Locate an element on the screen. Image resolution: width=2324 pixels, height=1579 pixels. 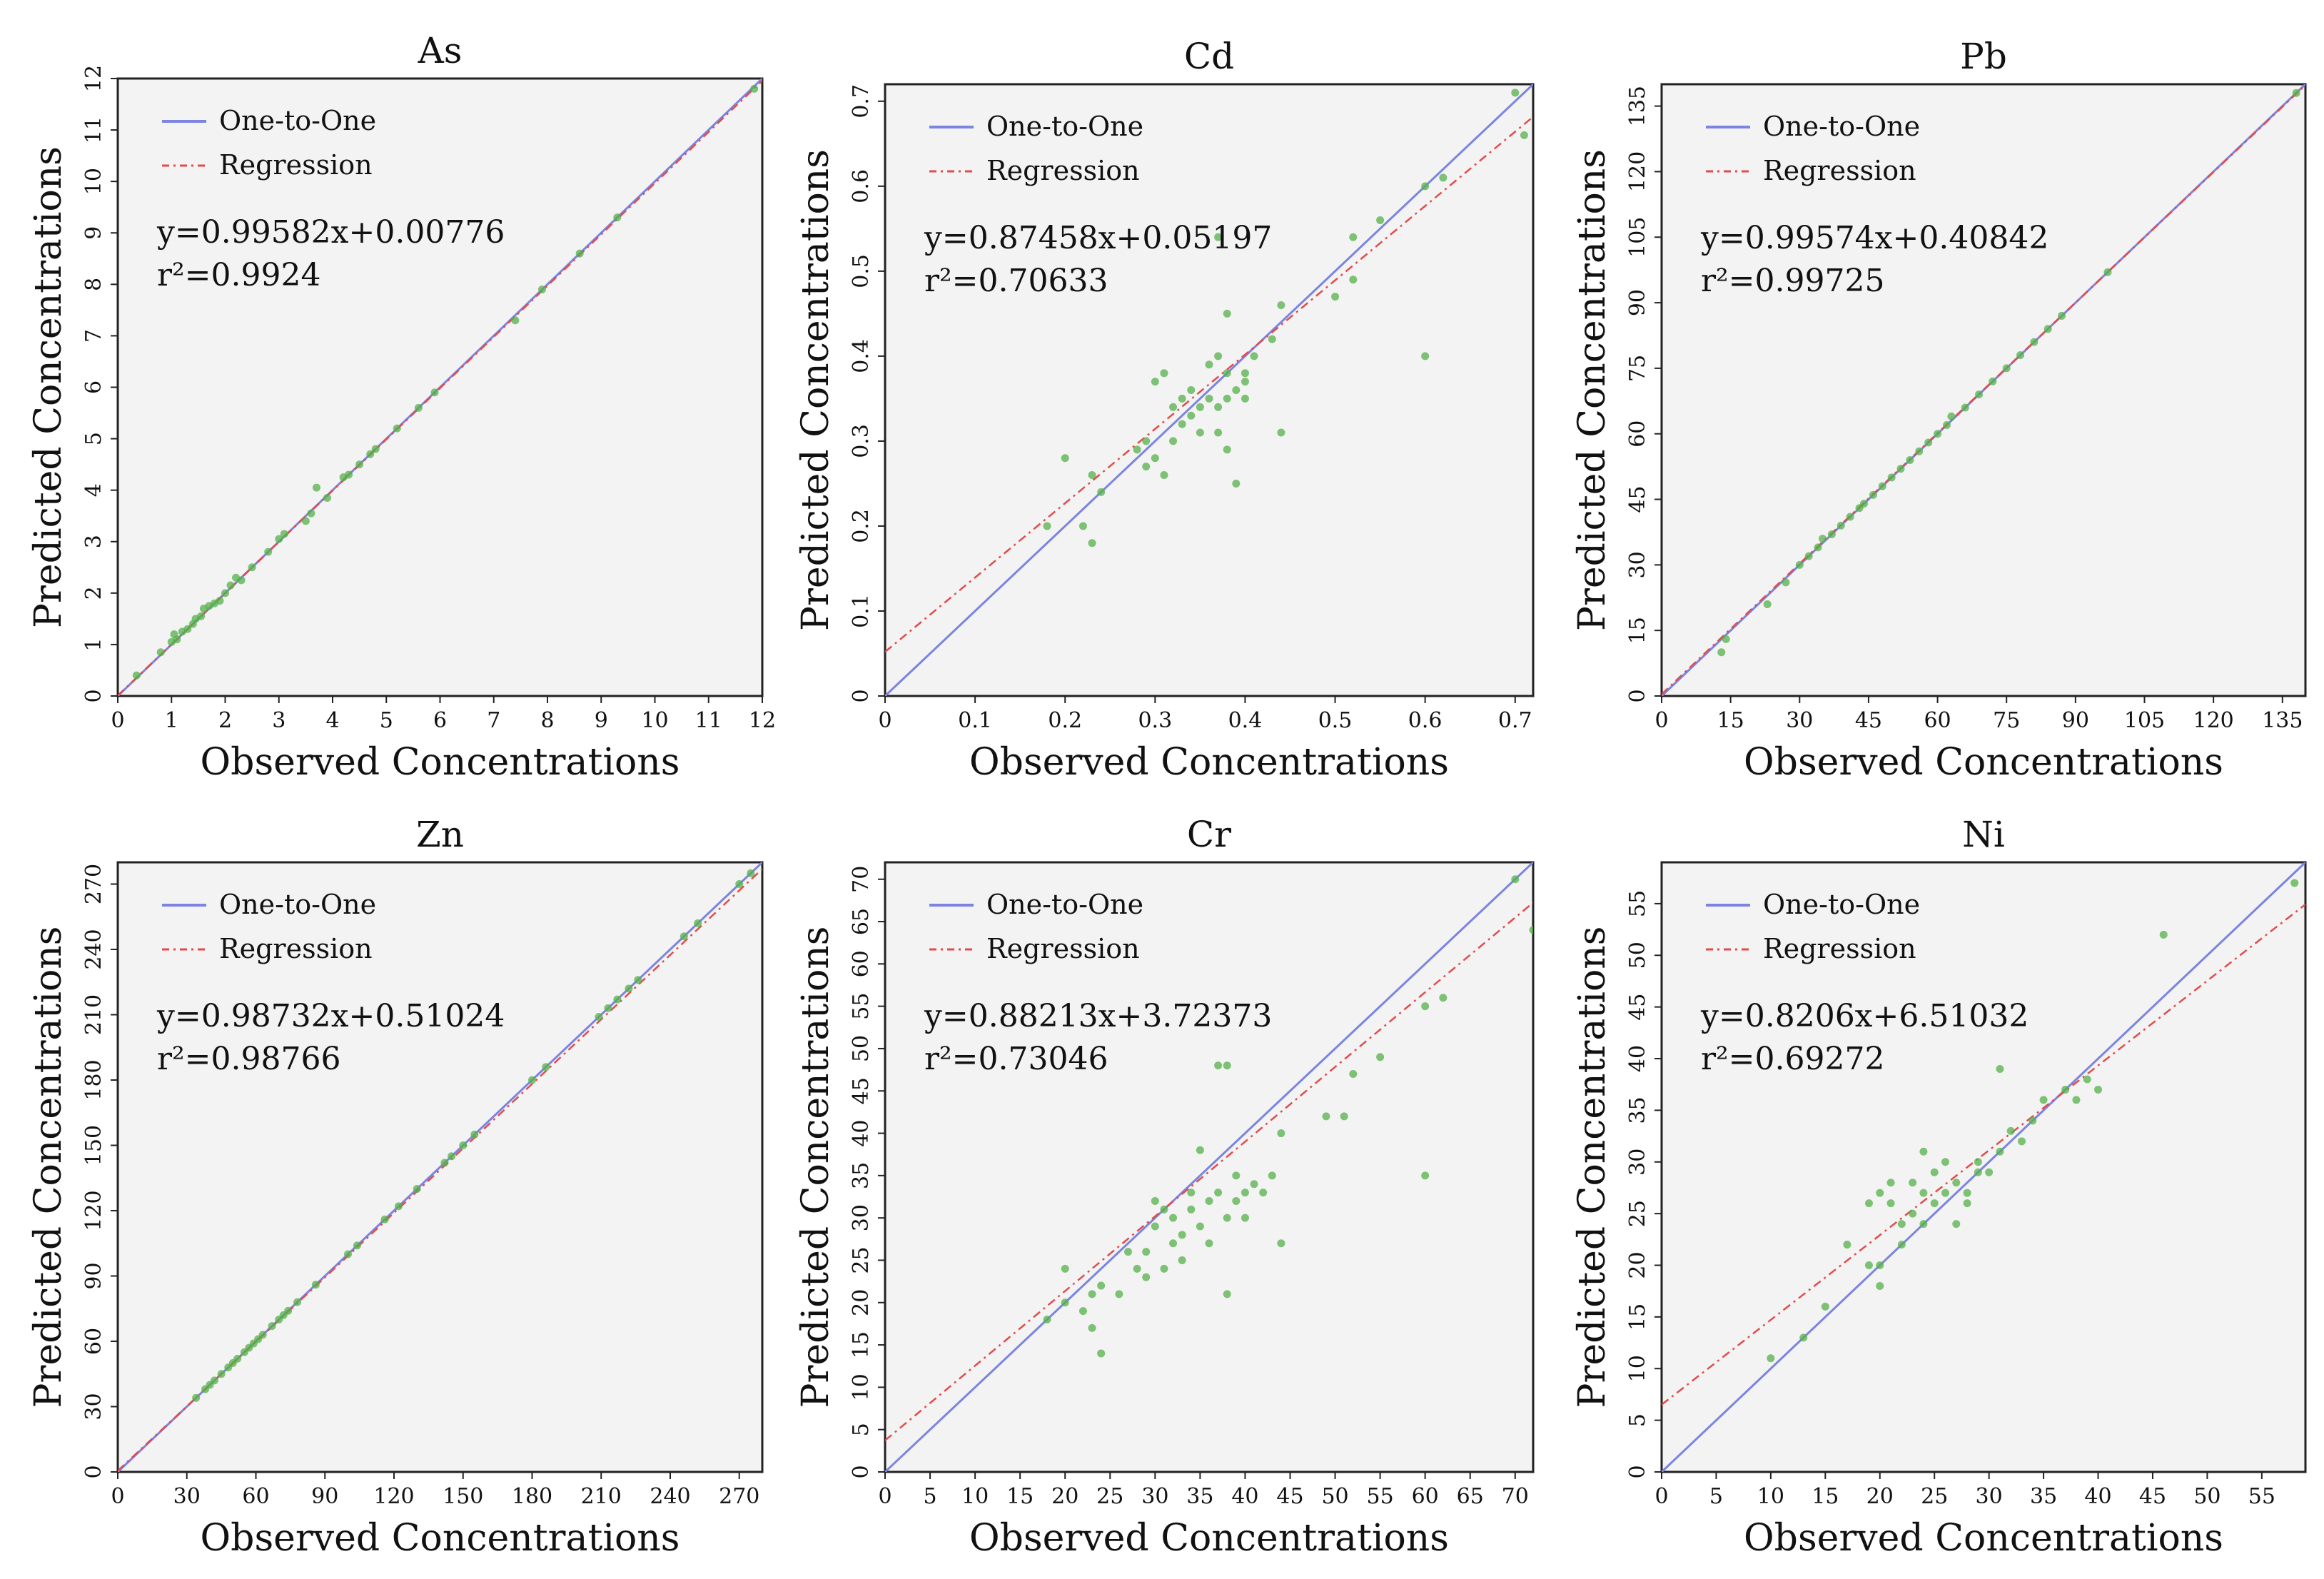
panel-ni-y-tick-label: 5 is located at coordinates (1638, 1420).